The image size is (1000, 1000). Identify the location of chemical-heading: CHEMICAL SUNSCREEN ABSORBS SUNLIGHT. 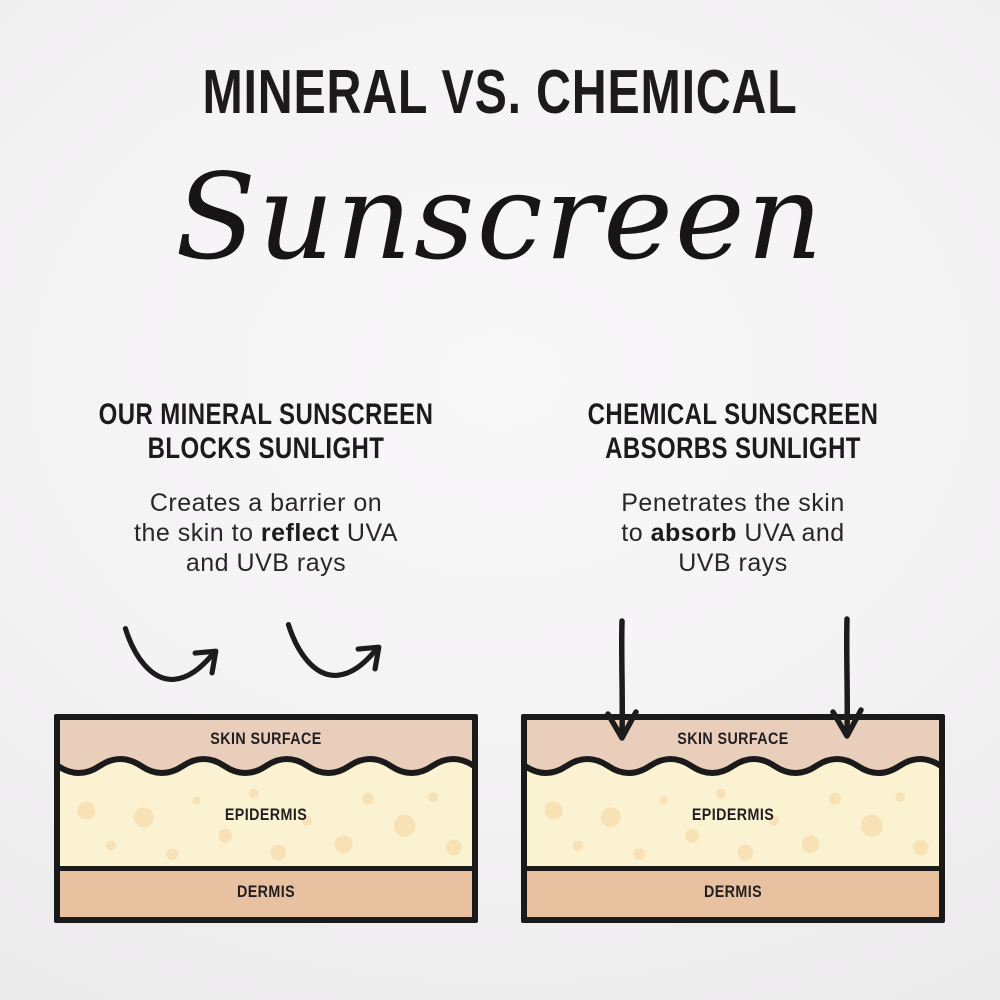
(732, 432).